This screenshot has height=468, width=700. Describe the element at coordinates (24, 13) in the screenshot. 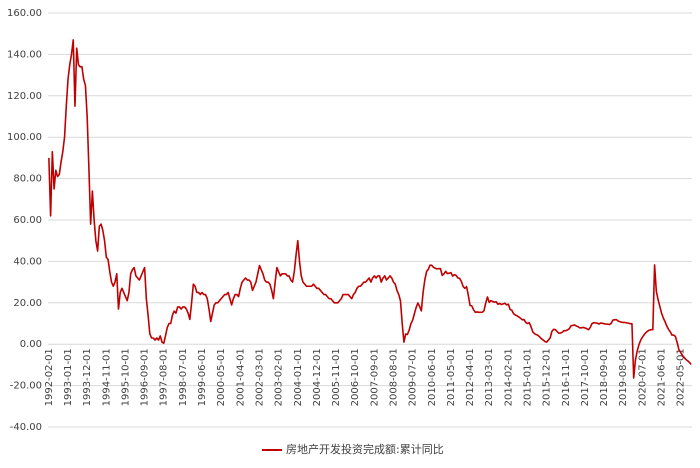

I see `y-tick-label: 160.00` at that location.